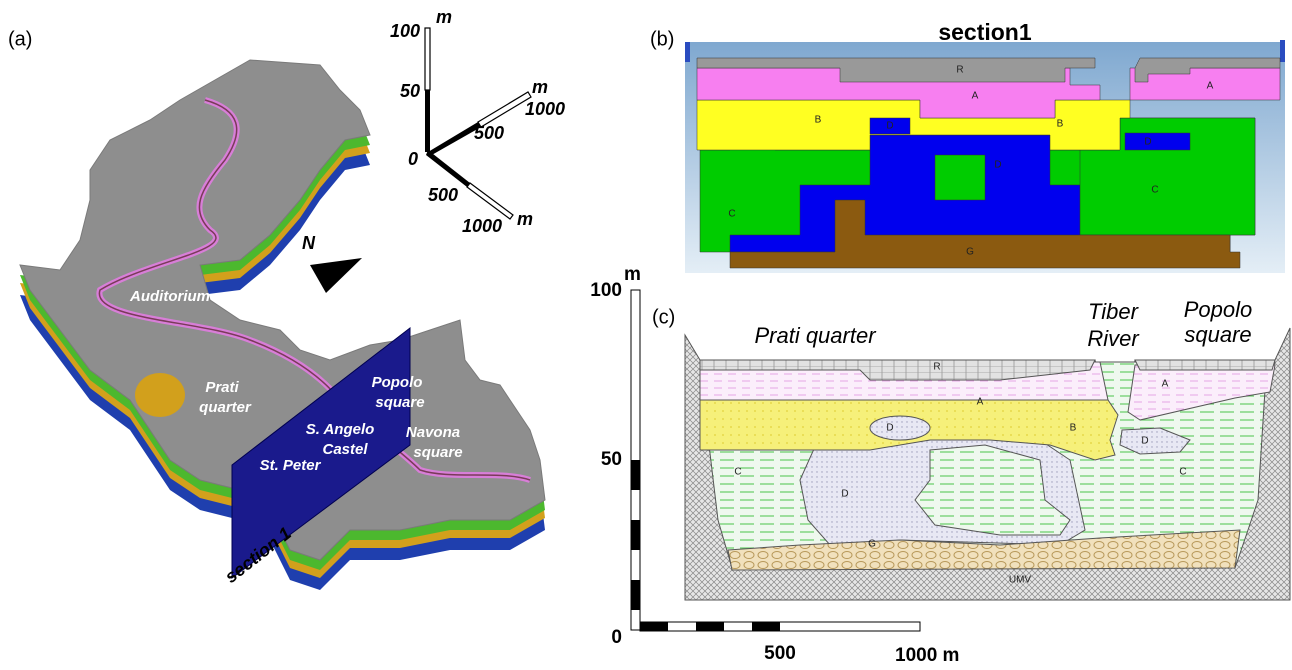  I want to click on layer-label: UMV, so click(1020, 580).